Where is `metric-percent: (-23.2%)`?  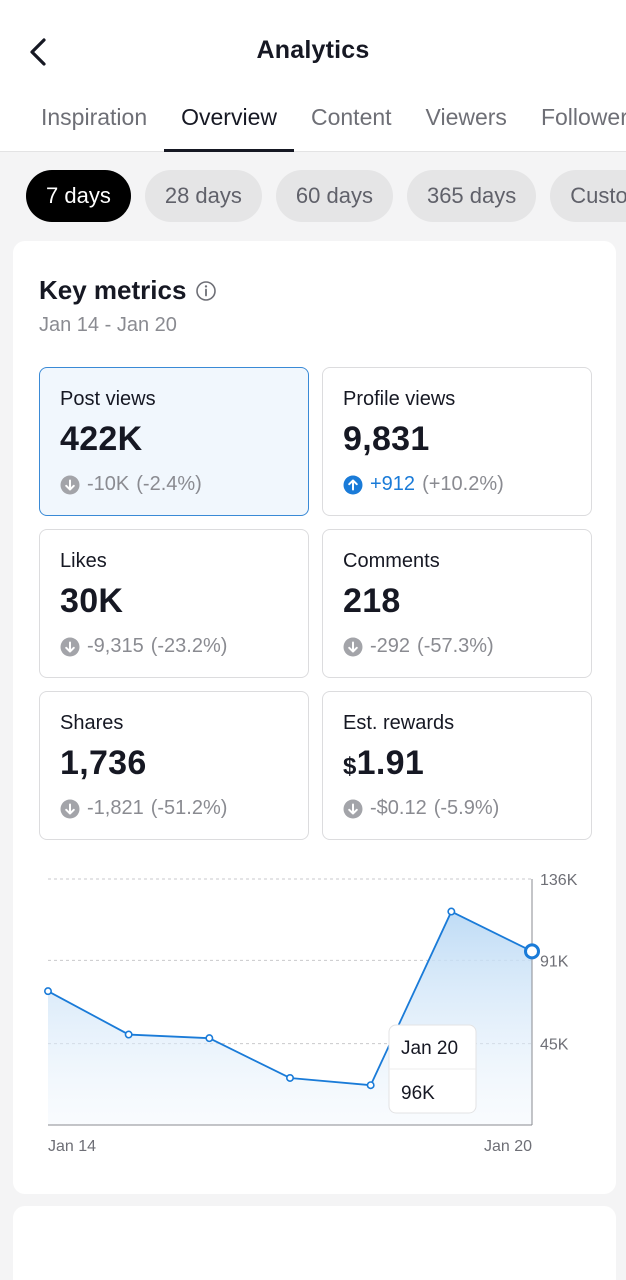 metric-percent: (-23.2%) is located at coordinates (189, 646).